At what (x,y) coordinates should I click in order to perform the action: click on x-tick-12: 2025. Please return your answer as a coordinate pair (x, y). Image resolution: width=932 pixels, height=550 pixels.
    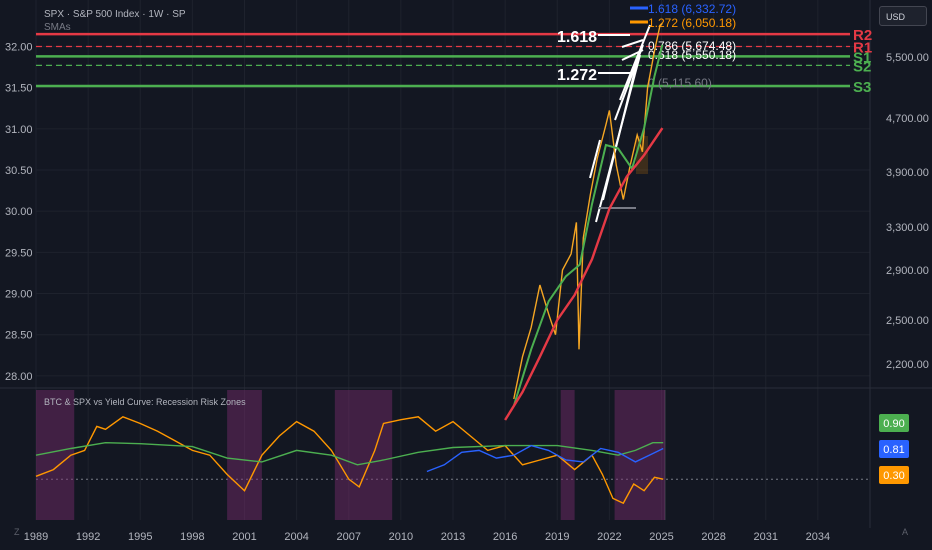
    Looking at the image, I should click on (661, 537).